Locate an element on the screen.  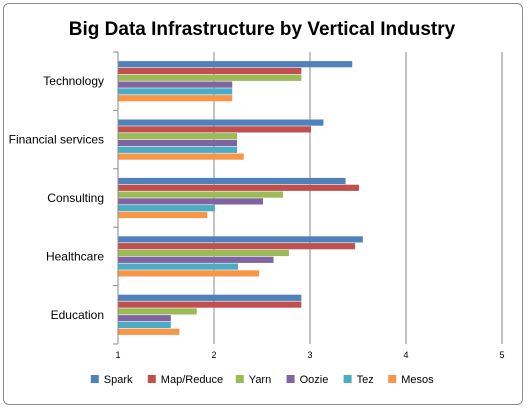
legend: Spark Map/Reduce Yarn Oozie Tez Mesos is located at coordinates (262, 380).